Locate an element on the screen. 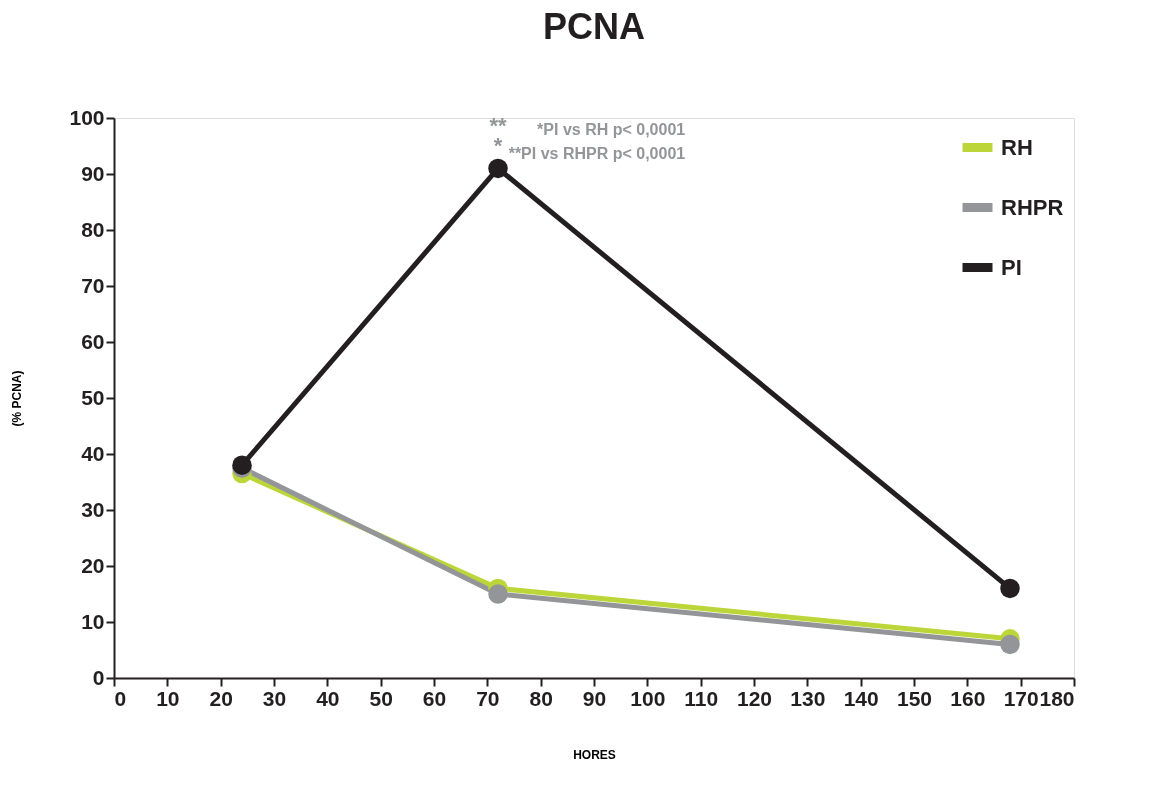 This screenshot has height=798, width=1149. y-tick-label: 70 is located at coordinates (93, 285).